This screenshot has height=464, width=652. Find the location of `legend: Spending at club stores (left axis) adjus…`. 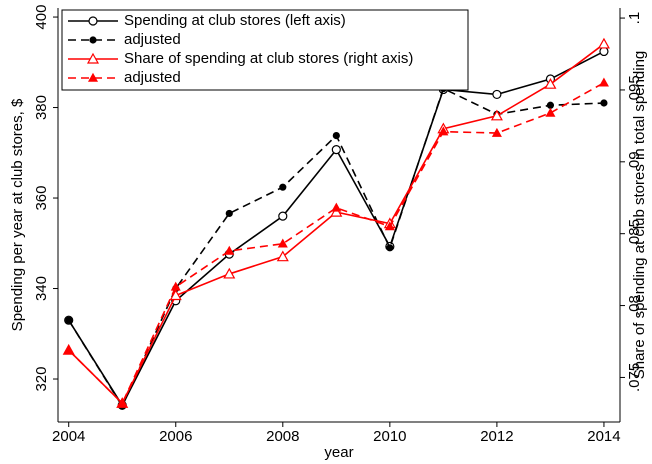

legend: Spending at club stores (left axis) adjus… is located at coordinates (265, 50).